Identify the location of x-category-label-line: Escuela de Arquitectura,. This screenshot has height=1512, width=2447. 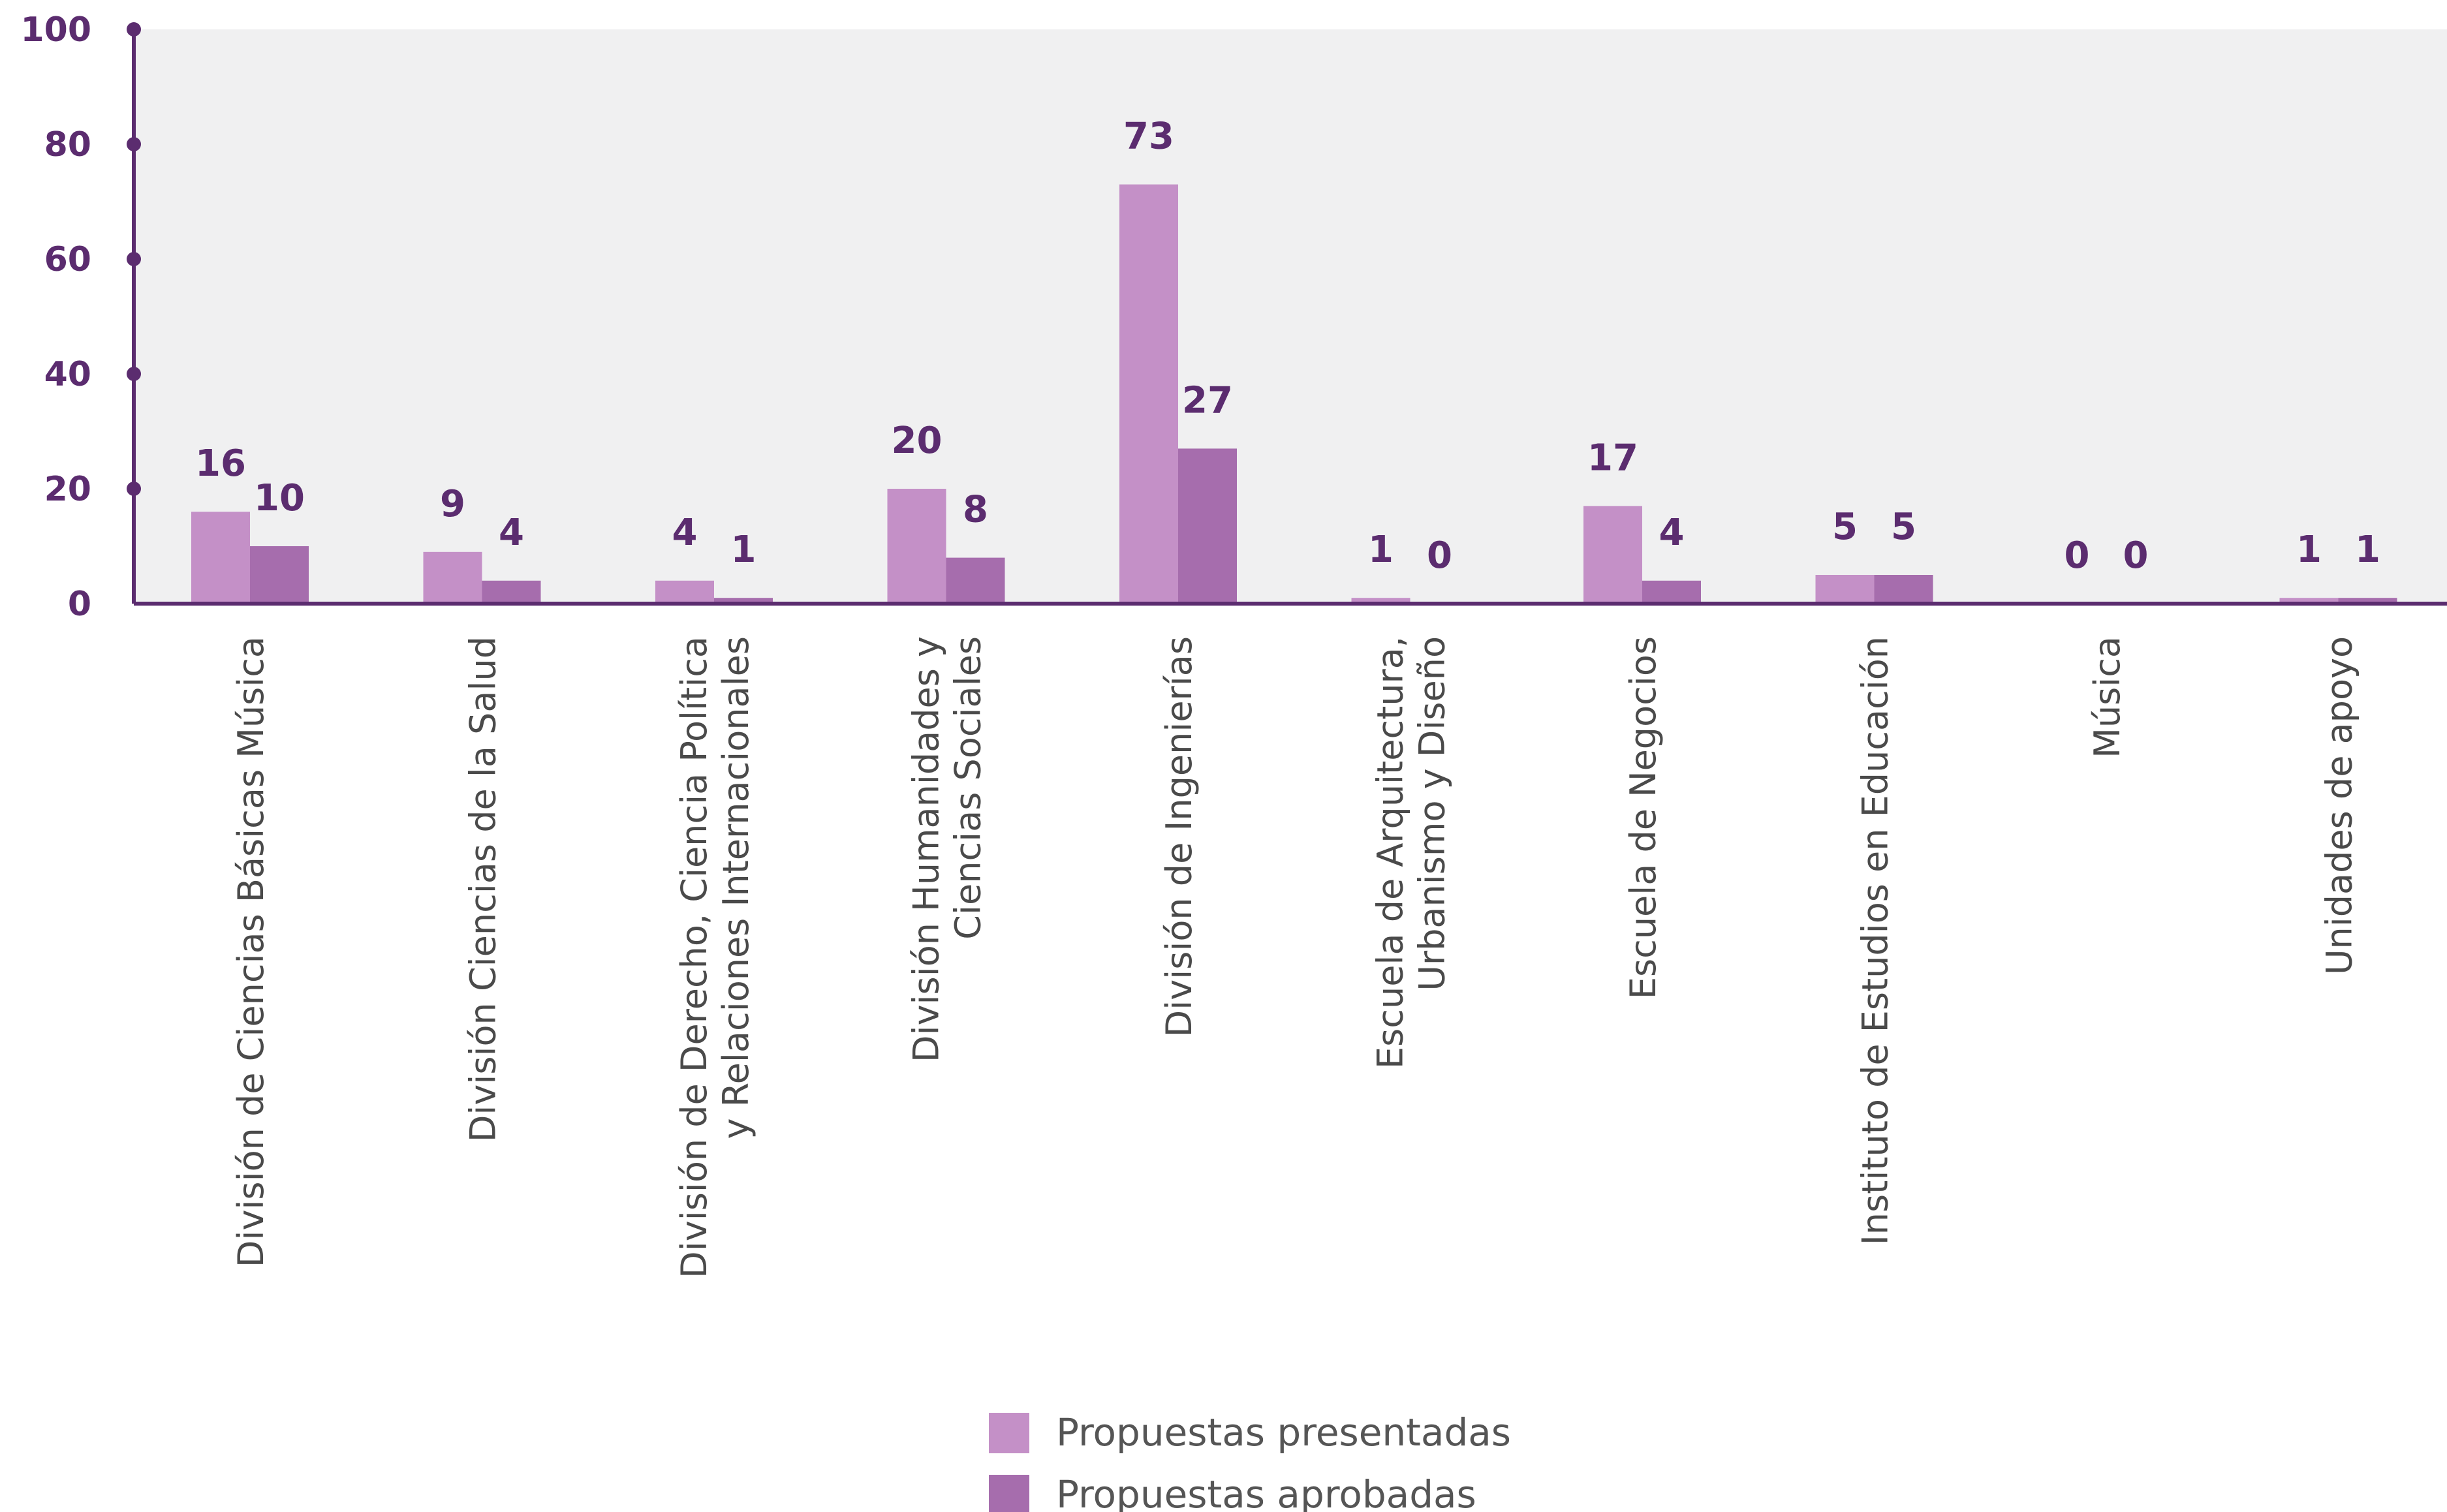
(1391, 852).